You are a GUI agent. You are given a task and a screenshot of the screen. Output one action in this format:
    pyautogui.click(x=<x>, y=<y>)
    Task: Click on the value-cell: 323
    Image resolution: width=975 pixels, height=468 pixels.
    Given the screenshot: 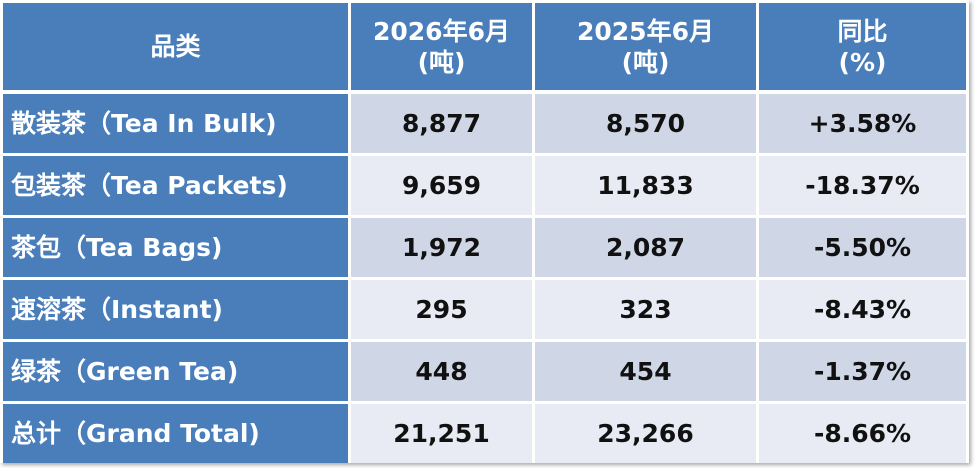 What is the action you would take?
    pyautogui.click(x=645, y=309)
    